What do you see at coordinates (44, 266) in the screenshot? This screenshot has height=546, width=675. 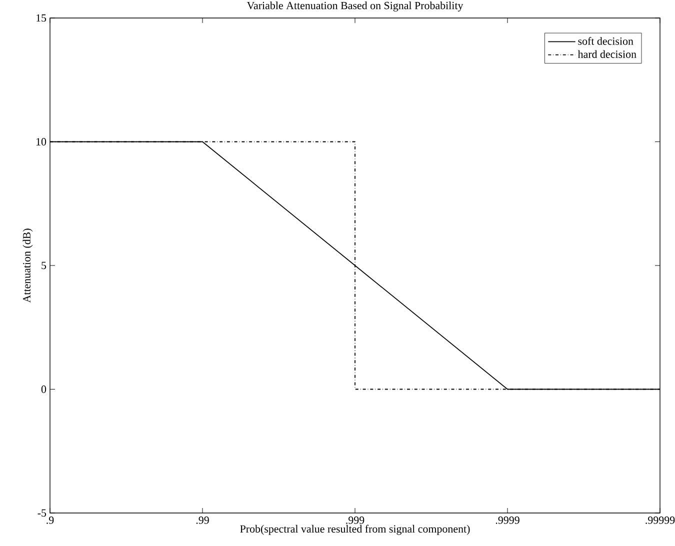 I see `y-tick-label: 5` at bounding box center [44, 266].